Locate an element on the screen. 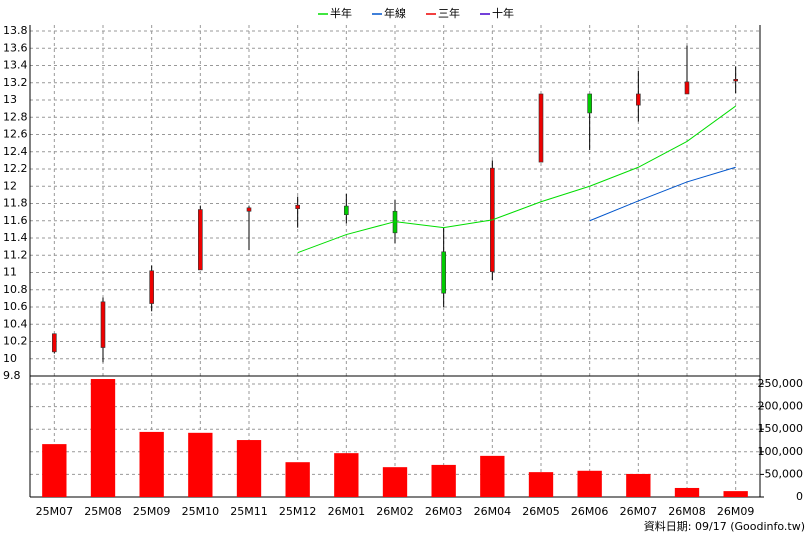 The image size is (808, 540). y-tick-label: 10 is located at coordinates (10, 358).